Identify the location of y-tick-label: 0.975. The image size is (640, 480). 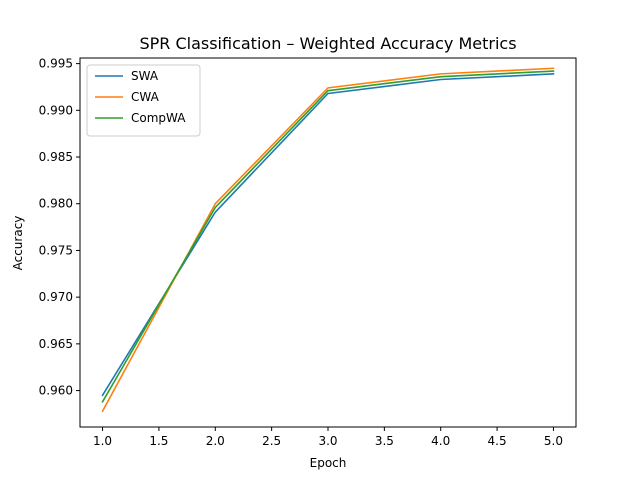
(56, 250).